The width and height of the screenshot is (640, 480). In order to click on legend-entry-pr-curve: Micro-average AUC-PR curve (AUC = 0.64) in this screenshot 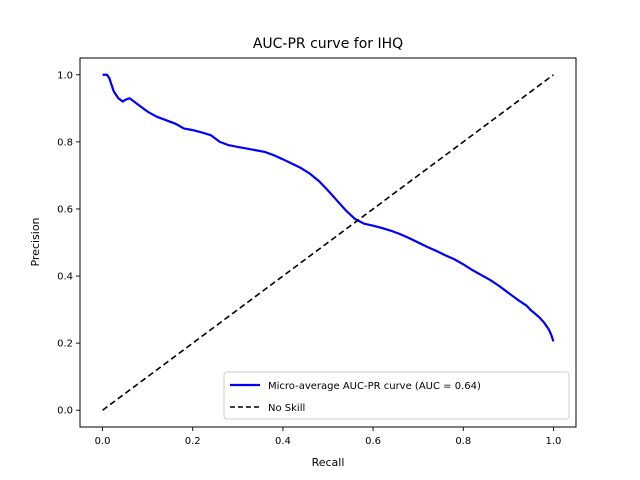, I will do `click(374, 386)`.